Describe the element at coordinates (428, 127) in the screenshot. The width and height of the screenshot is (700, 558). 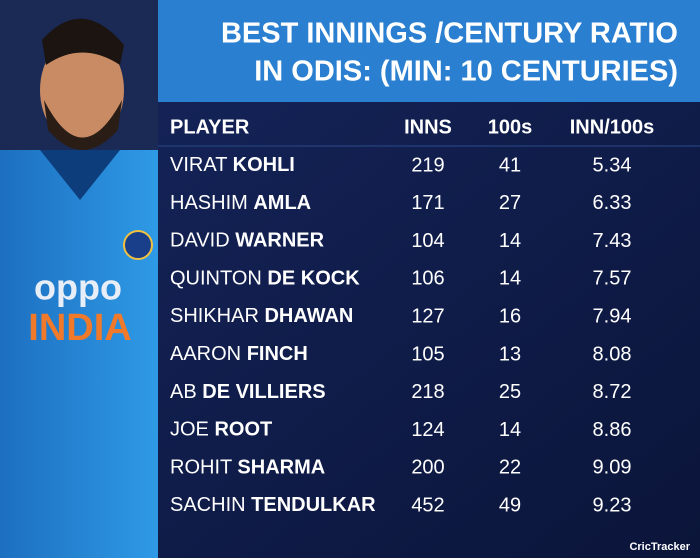
I see `column-header: INNS` at that location.